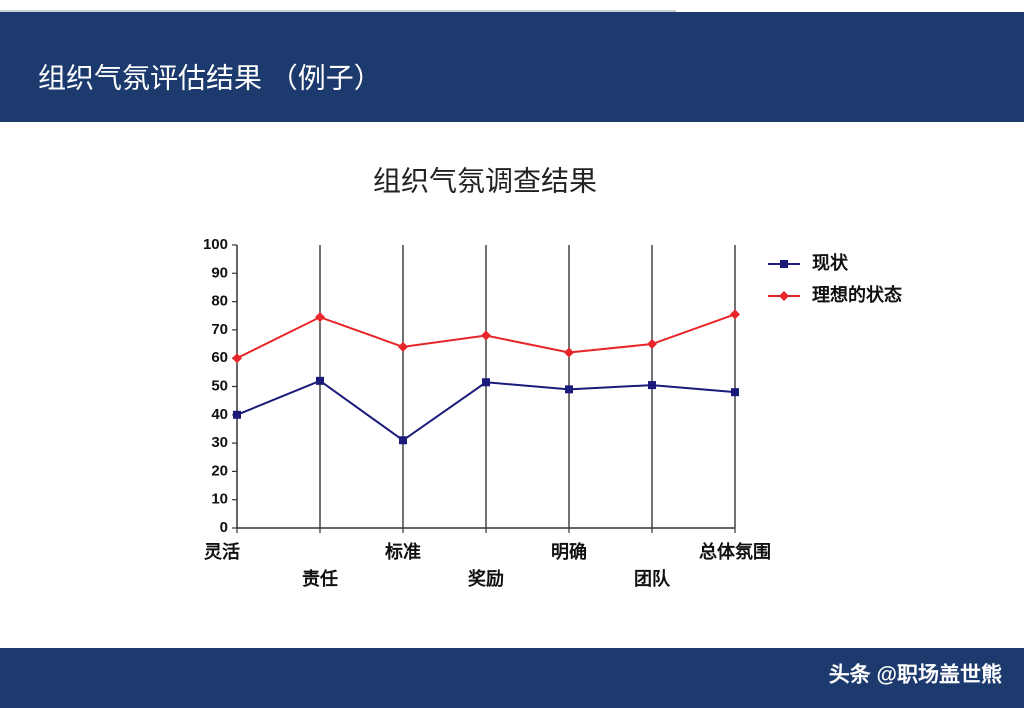 The height and width of the screenshot is (708, 1024). Describe the element at coordinates (219, 414) in the screenshot. I see `y-tick-label: 40` at that location.